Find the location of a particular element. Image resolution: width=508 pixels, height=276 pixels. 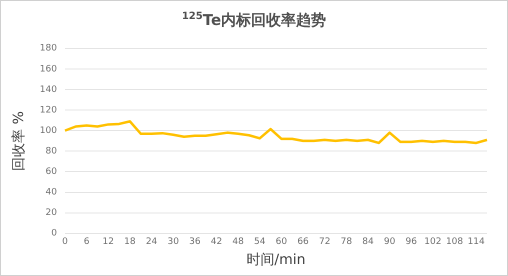

y-tick-label: 60 is located at coordinates (52, 172).